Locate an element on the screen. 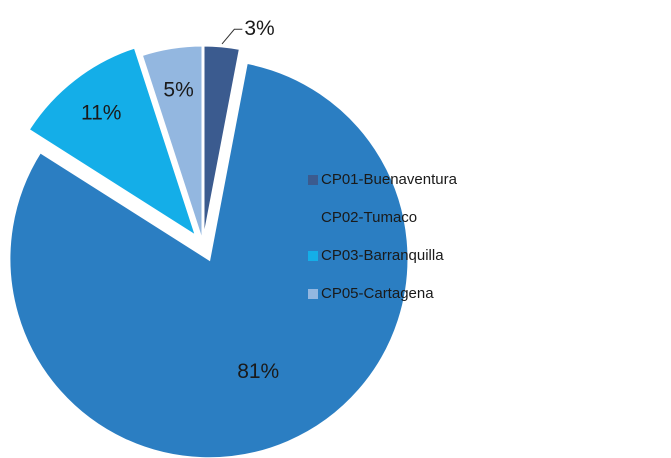  legend-label: CP03-Barranquilla is located at coordinates (382, 255).